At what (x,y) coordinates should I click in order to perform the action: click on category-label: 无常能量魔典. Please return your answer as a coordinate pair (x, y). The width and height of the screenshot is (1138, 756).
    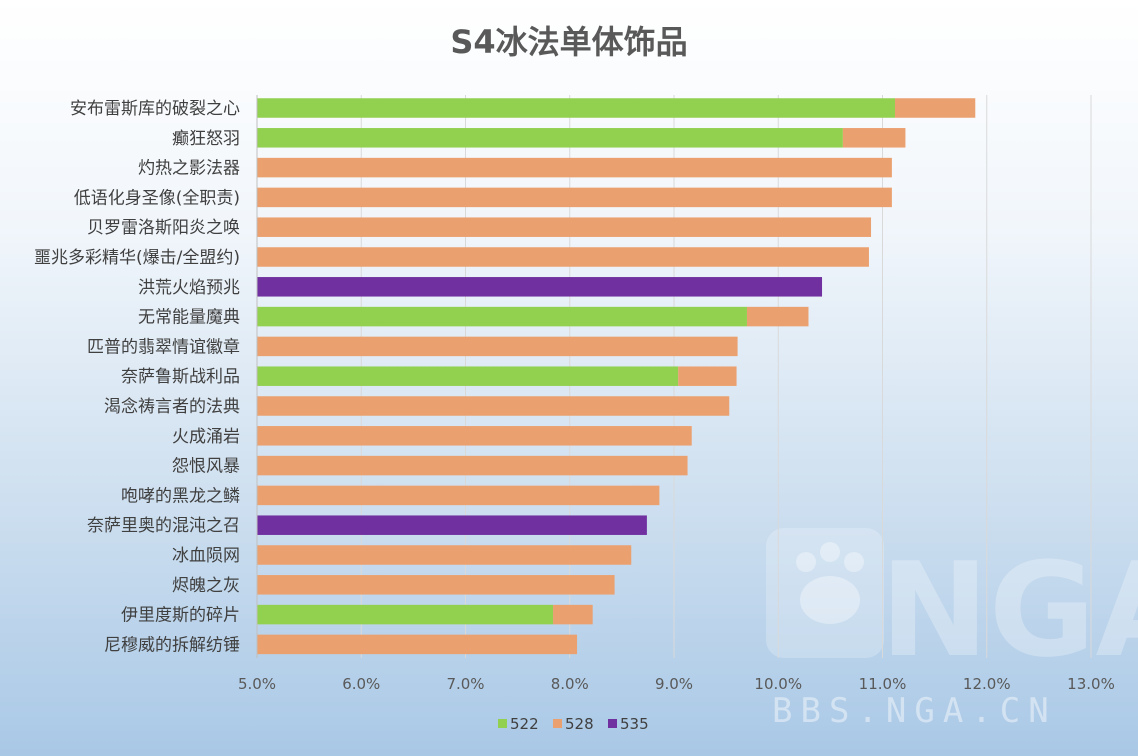
    Looking at the image, I should click on (189, 318).